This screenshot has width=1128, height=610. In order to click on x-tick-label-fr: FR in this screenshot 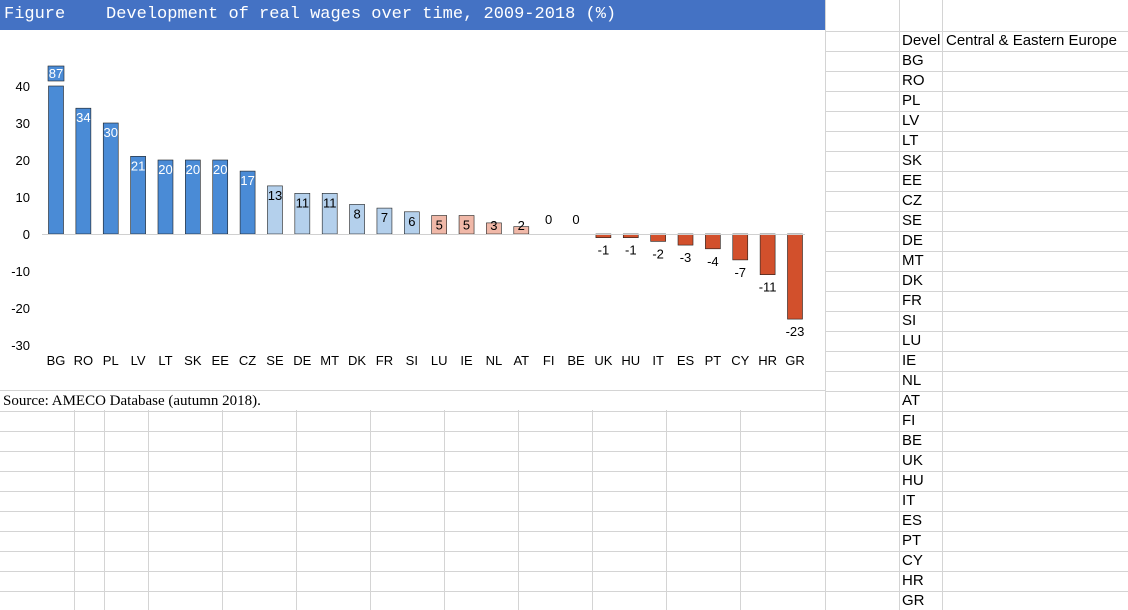, I will do `click(384, 360)`.